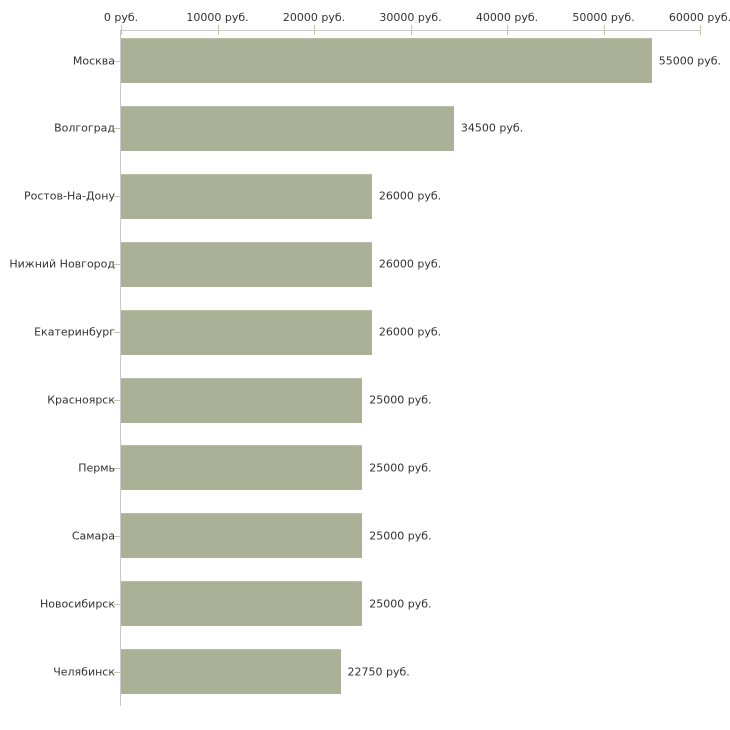 The height and width of the screenshot is (730, 730). I want to click on x-axis-tick-label: 60000 руб., so click(699, 17).